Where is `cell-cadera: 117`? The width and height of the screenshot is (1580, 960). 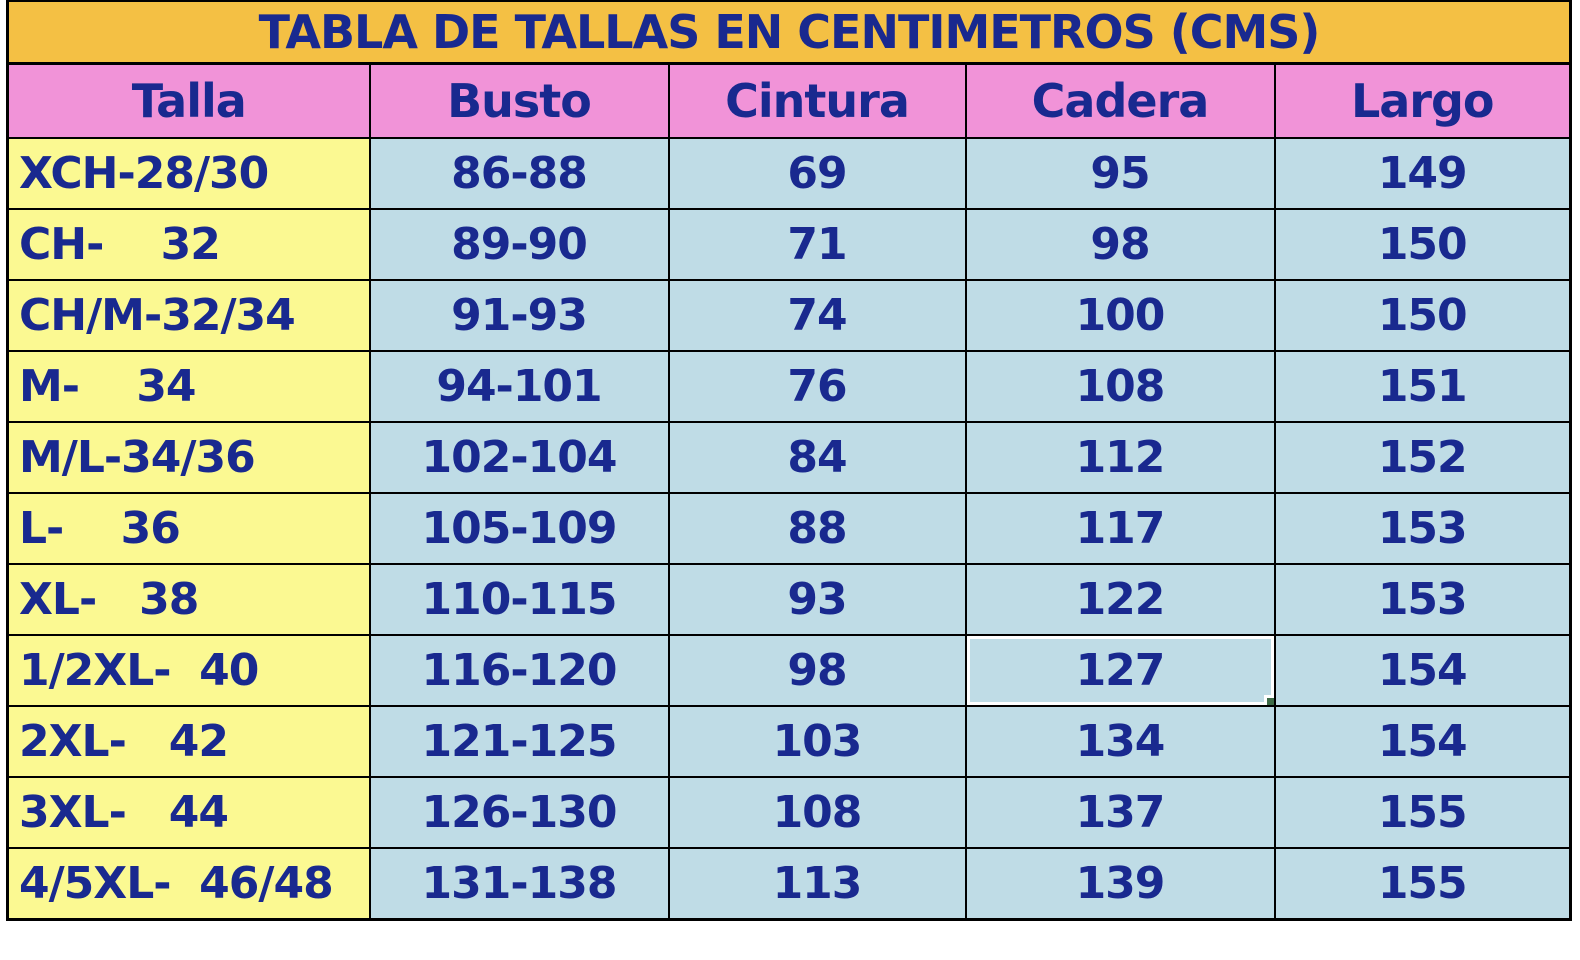 cell-cadera: 117 is located at coordinates (1120, 528).